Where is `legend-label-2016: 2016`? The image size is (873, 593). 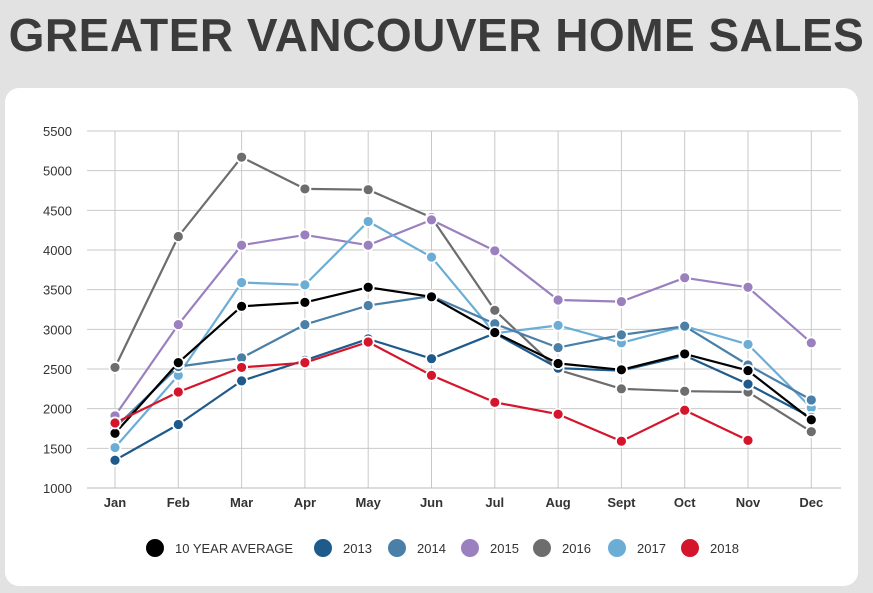 legend-label-2016: 2016 is located at coordinates (576, 548).